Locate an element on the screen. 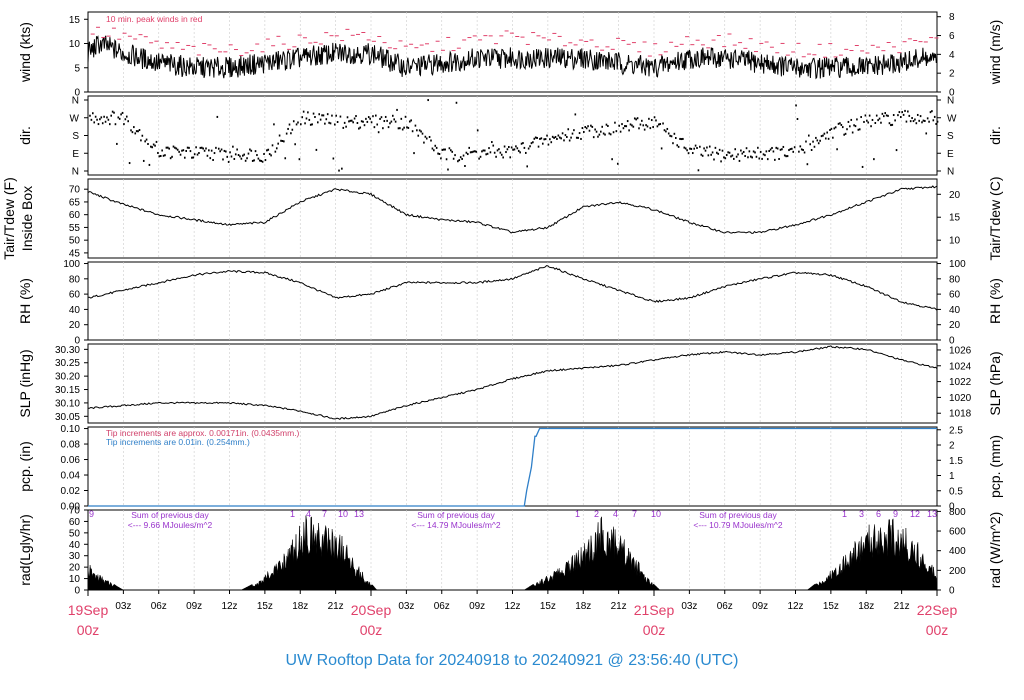  pcp-series-line is located at coordinates (512, 467).